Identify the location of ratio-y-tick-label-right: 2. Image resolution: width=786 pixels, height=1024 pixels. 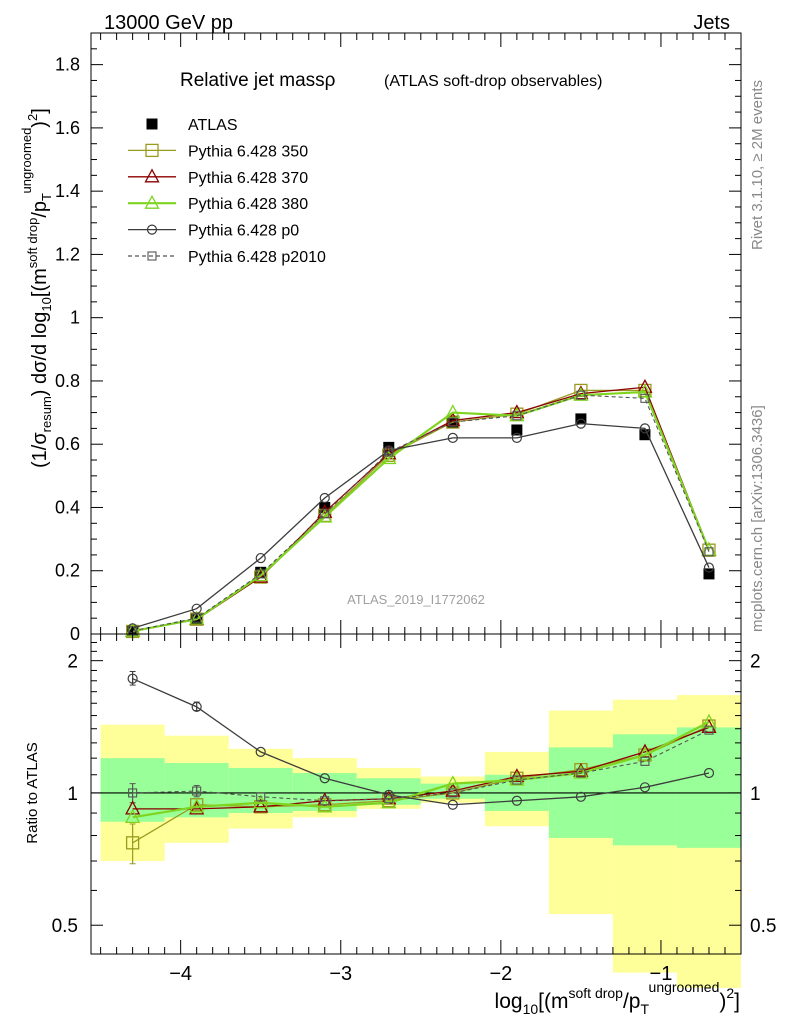
(755, 662).